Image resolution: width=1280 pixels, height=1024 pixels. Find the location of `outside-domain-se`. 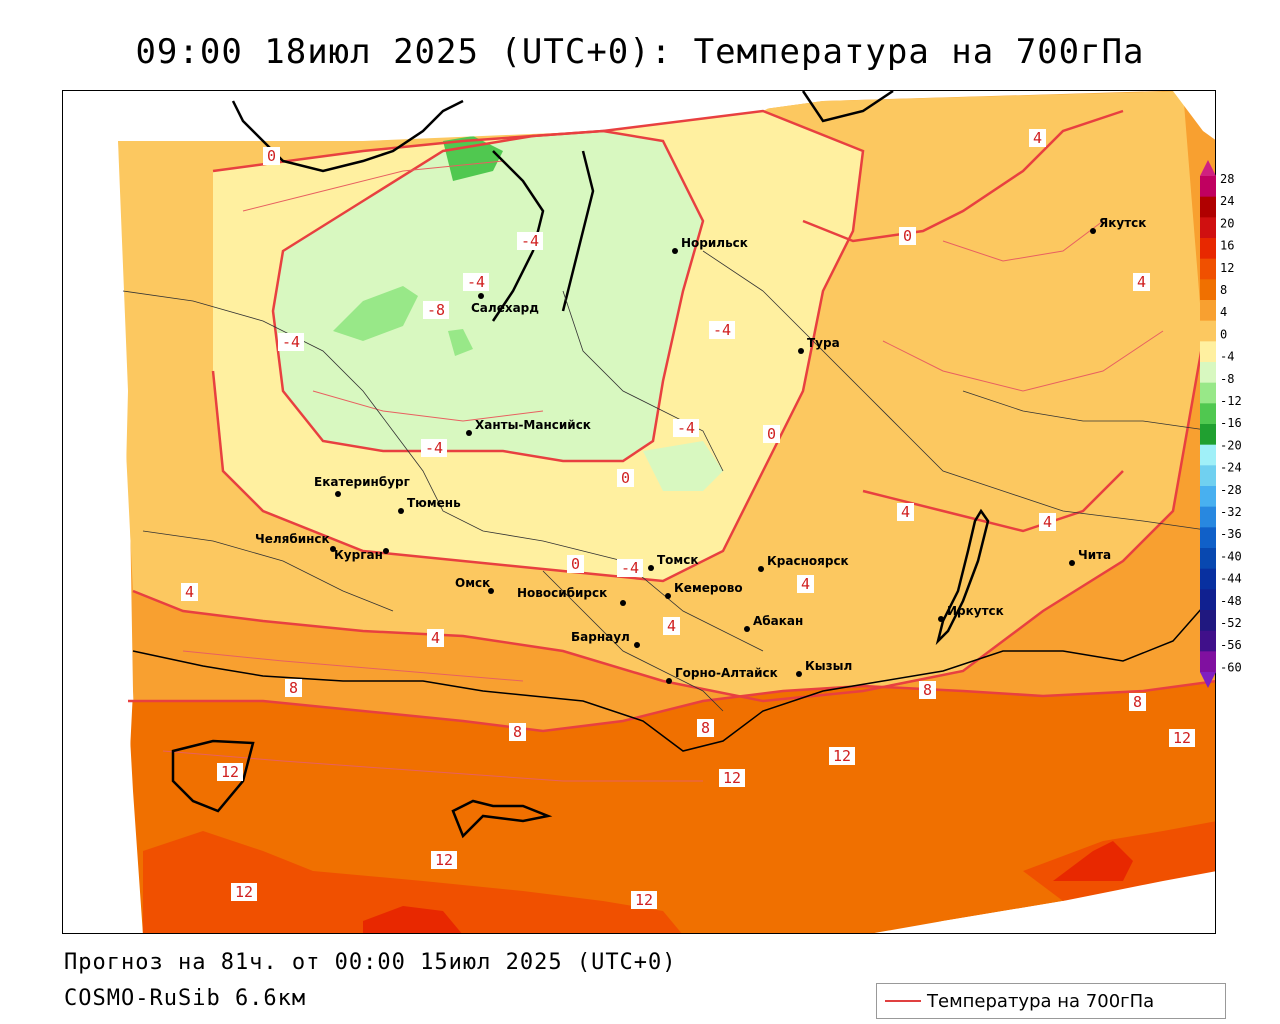

outside-domain-se is located at coordinates (1053, 902).